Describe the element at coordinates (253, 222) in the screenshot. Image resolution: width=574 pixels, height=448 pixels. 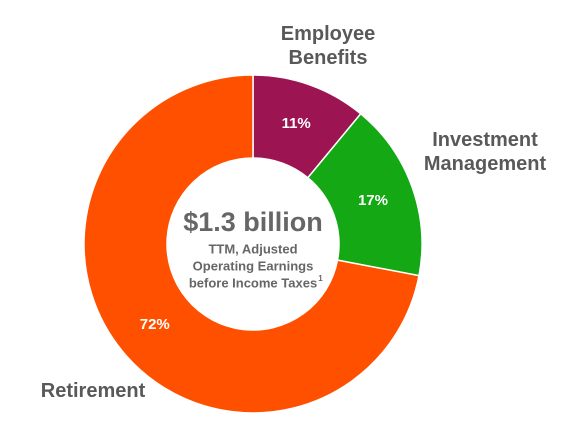
I see `center-title: $1.3 billion` at that location.